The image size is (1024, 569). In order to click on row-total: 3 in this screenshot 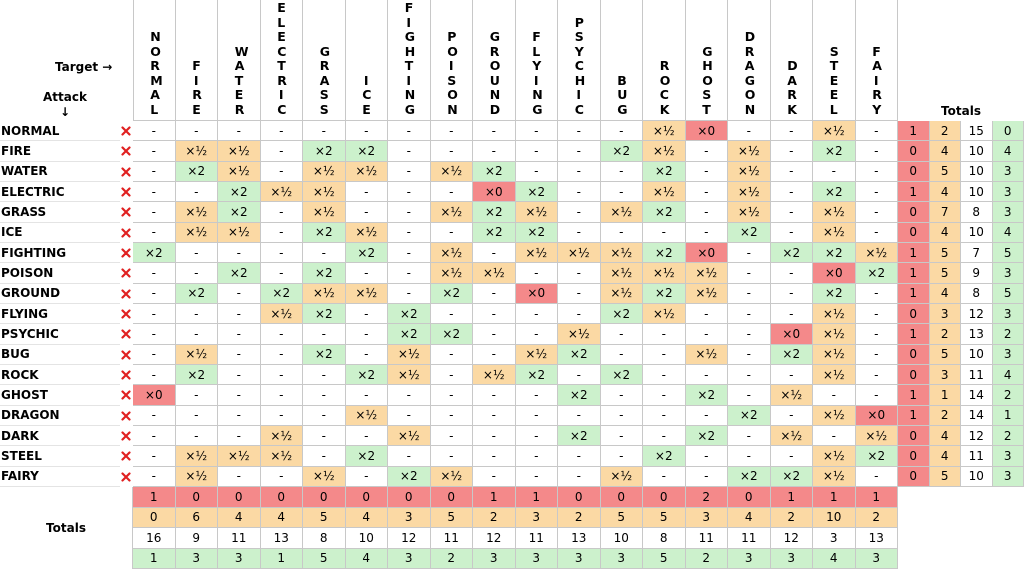, I will do `click(1008, 212)`.